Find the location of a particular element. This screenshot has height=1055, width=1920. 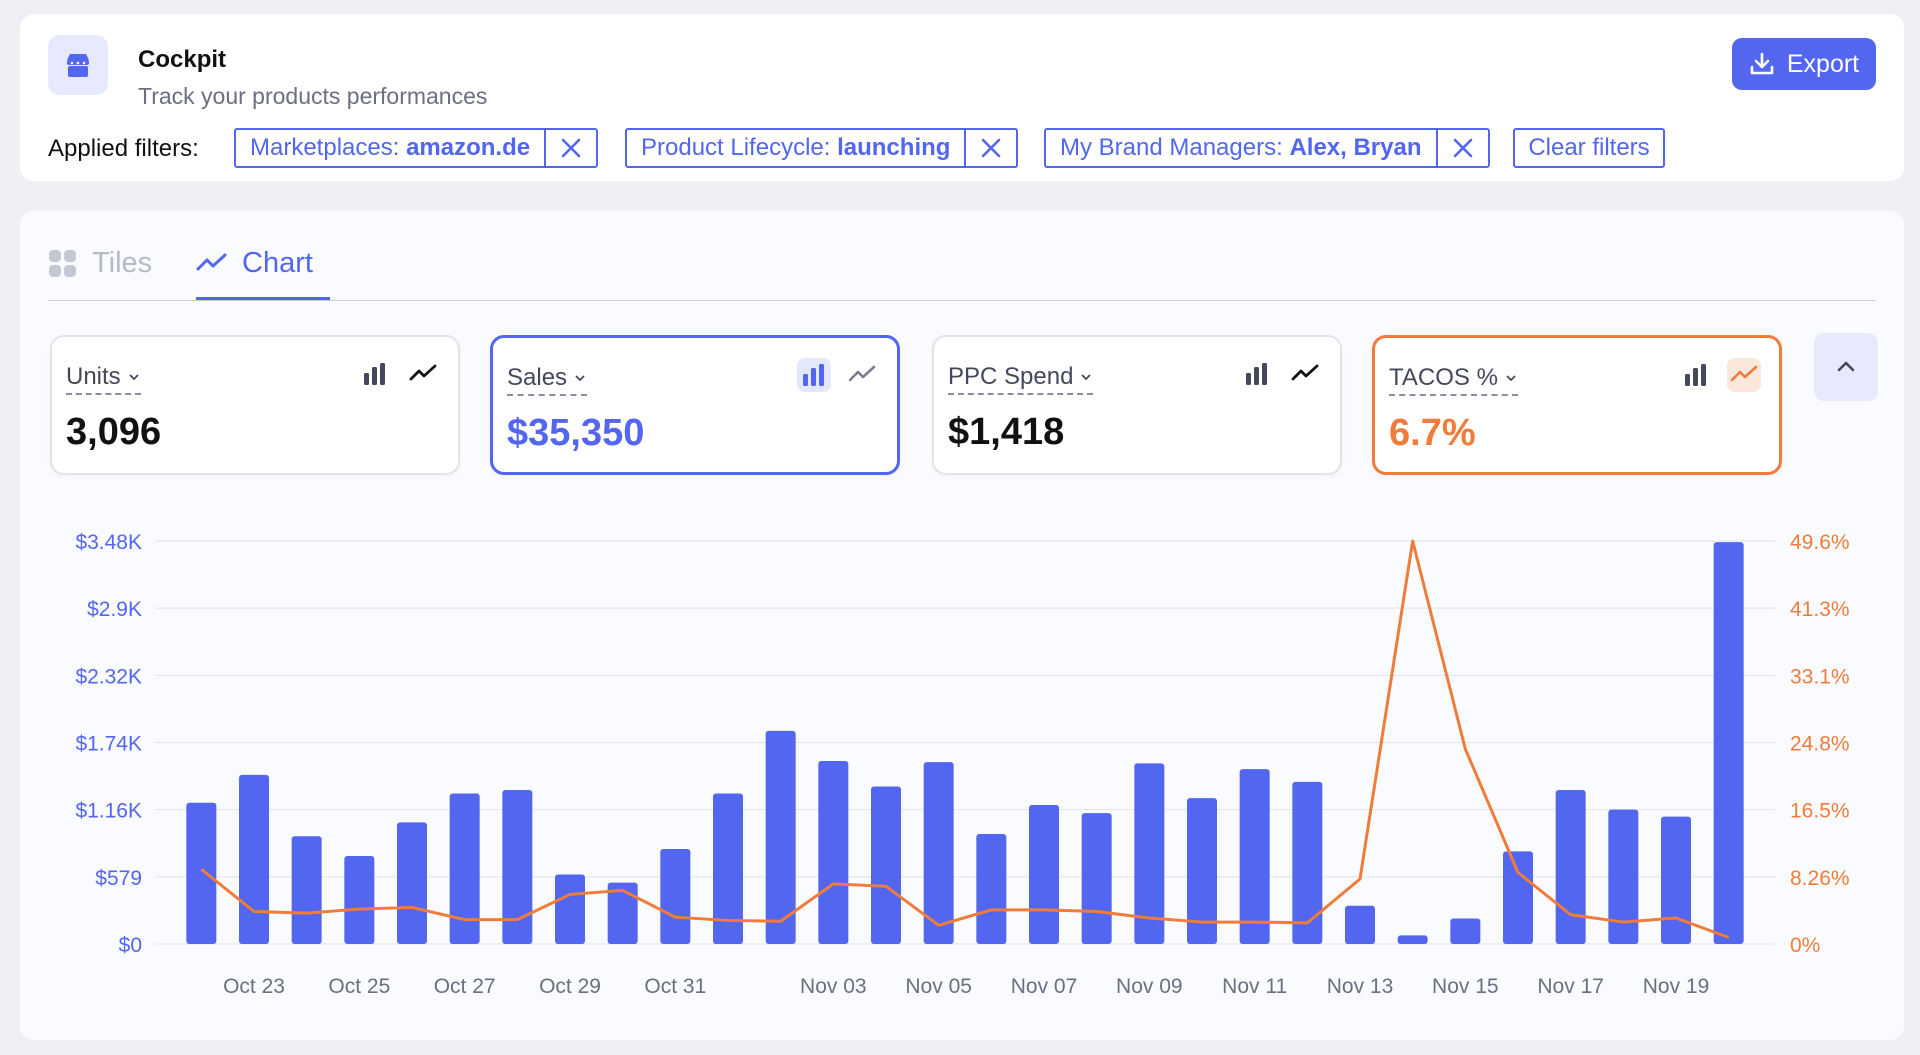

x-axis-tick-label: Oct 25 is located at coordinates (359, 986).